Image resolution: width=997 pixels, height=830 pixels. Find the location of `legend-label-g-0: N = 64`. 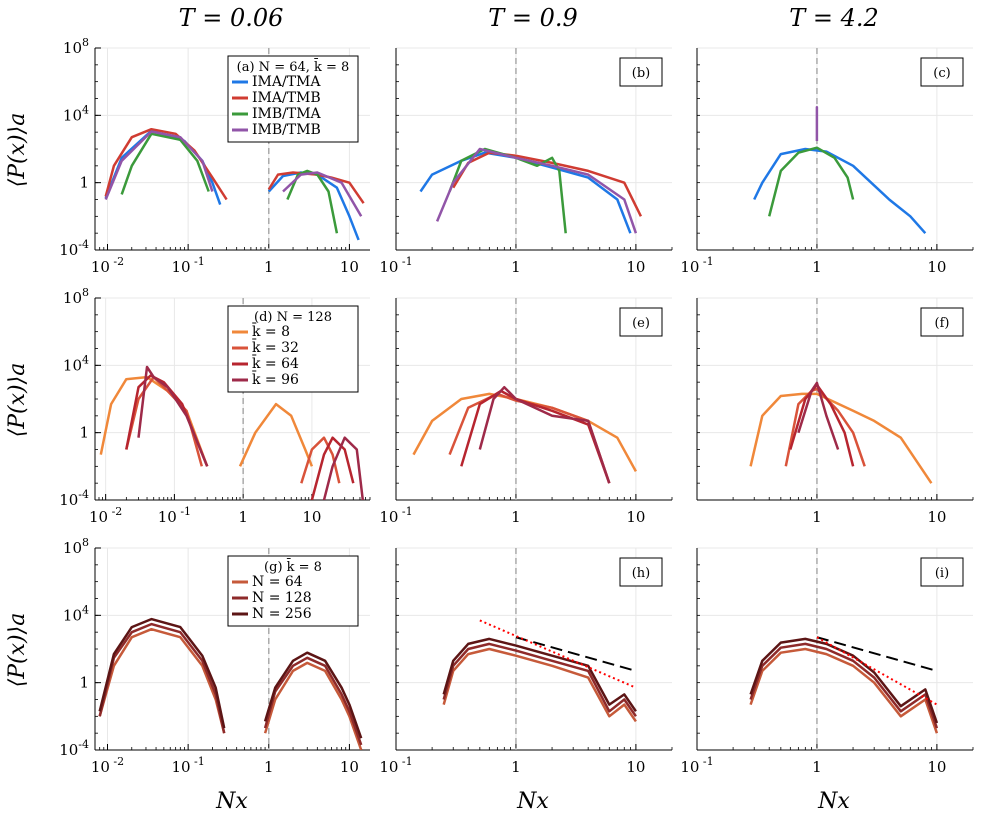

legend-label-g-0: N = 64 is located at coordinates (277, 582).